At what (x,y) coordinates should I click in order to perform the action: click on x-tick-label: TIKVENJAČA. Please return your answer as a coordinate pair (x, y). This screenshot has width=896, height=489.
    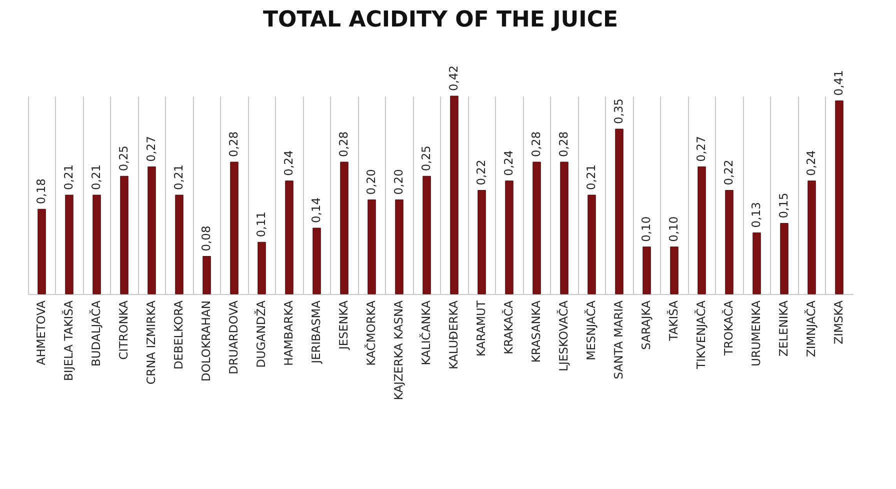
    Looking at the image, I should click on (701, 335).